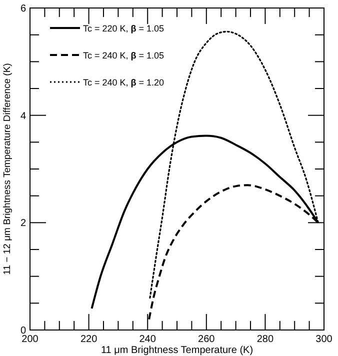 This screenshot has height=356, width=338. What do you see at coordinates (123, 83) in the screenshot?
I see `legend-label: Tc = 240 K, β = 1.20` at bounding box center [123, 83].